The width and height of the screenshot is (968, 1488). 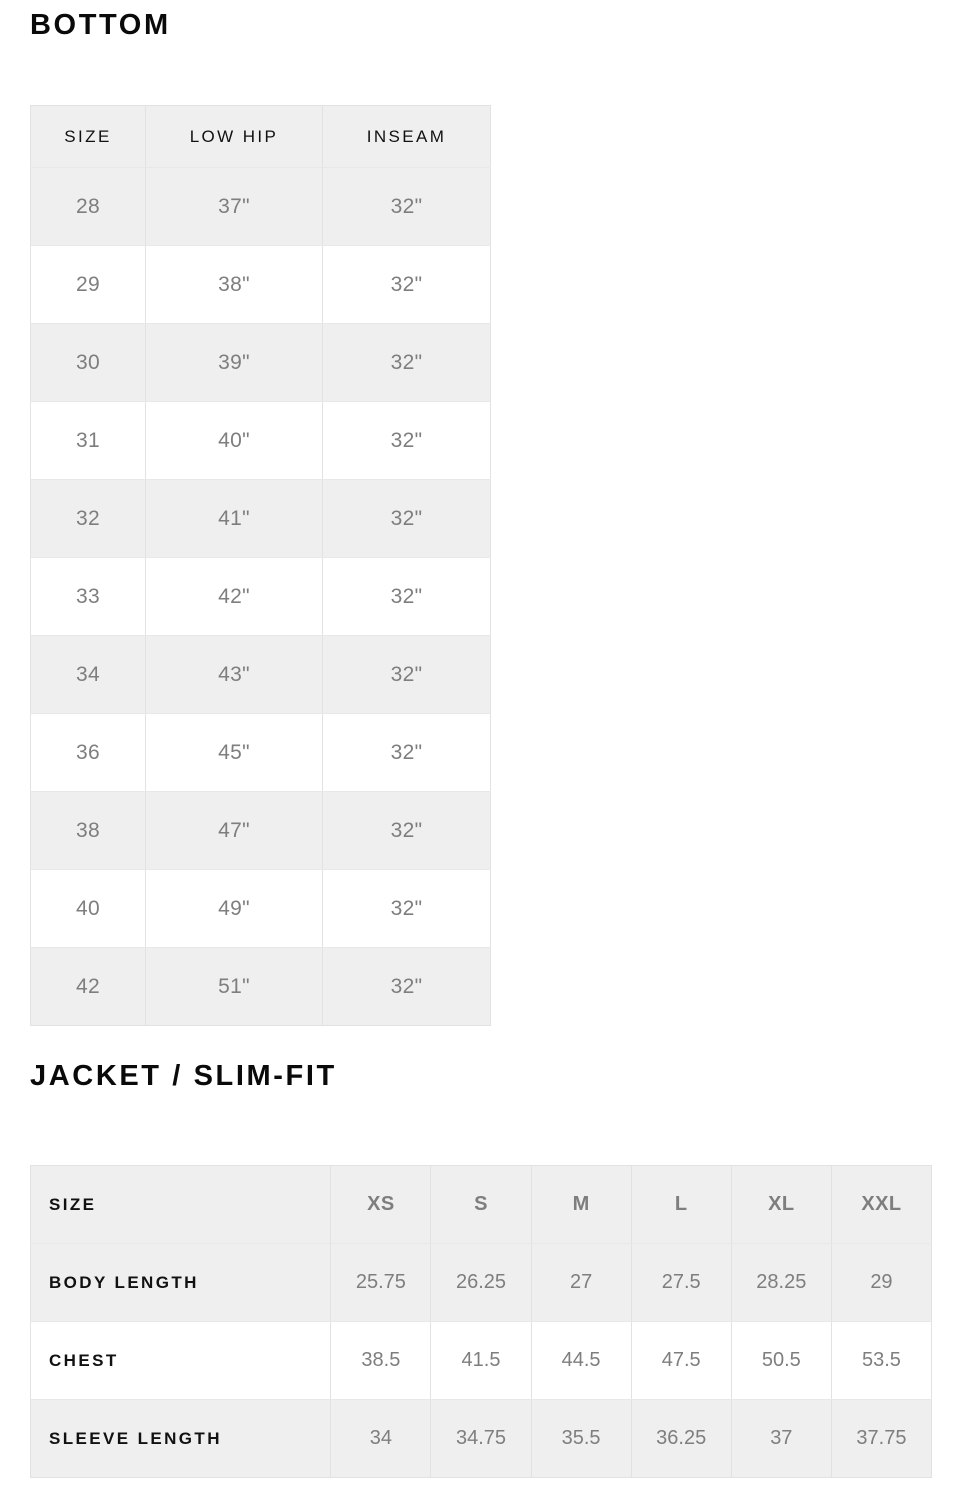 What do you see at coordinates (781, 1282) in the screenshot?
I see `cell-xl: 28.25` at bounding box center [781, 1282].